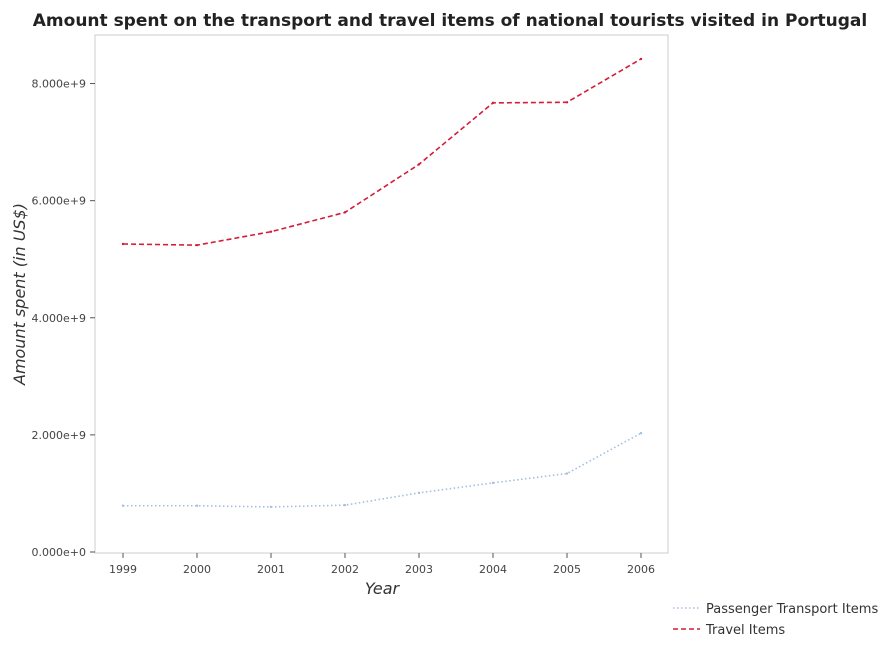 This screenshot has height=654, width=892. I want to click on y-tick-label: 0.000e+0, so click(59, 552).